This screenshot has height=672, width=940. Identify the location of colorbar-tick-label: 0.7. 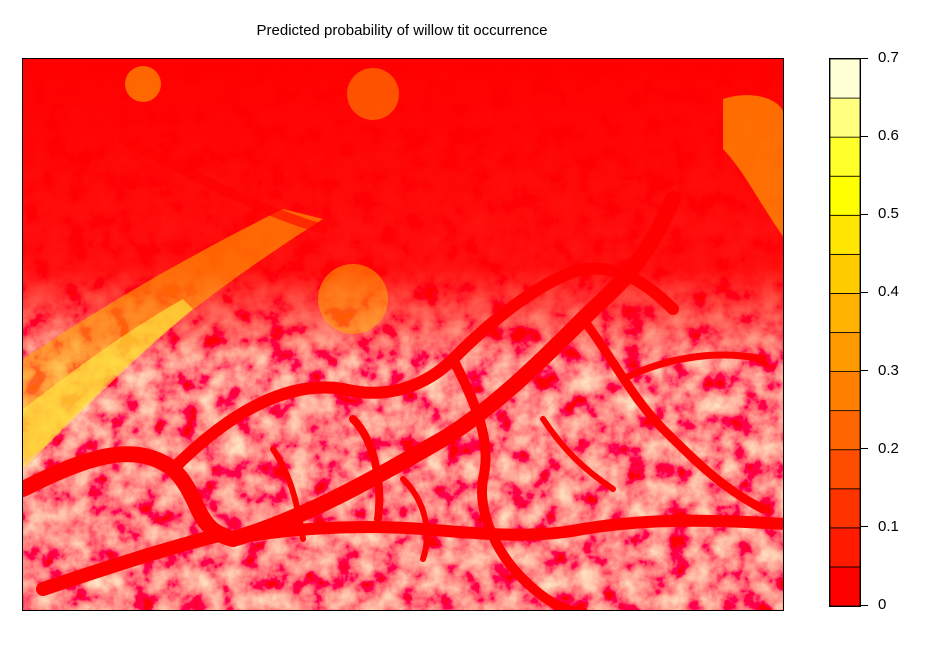
(888, 57).